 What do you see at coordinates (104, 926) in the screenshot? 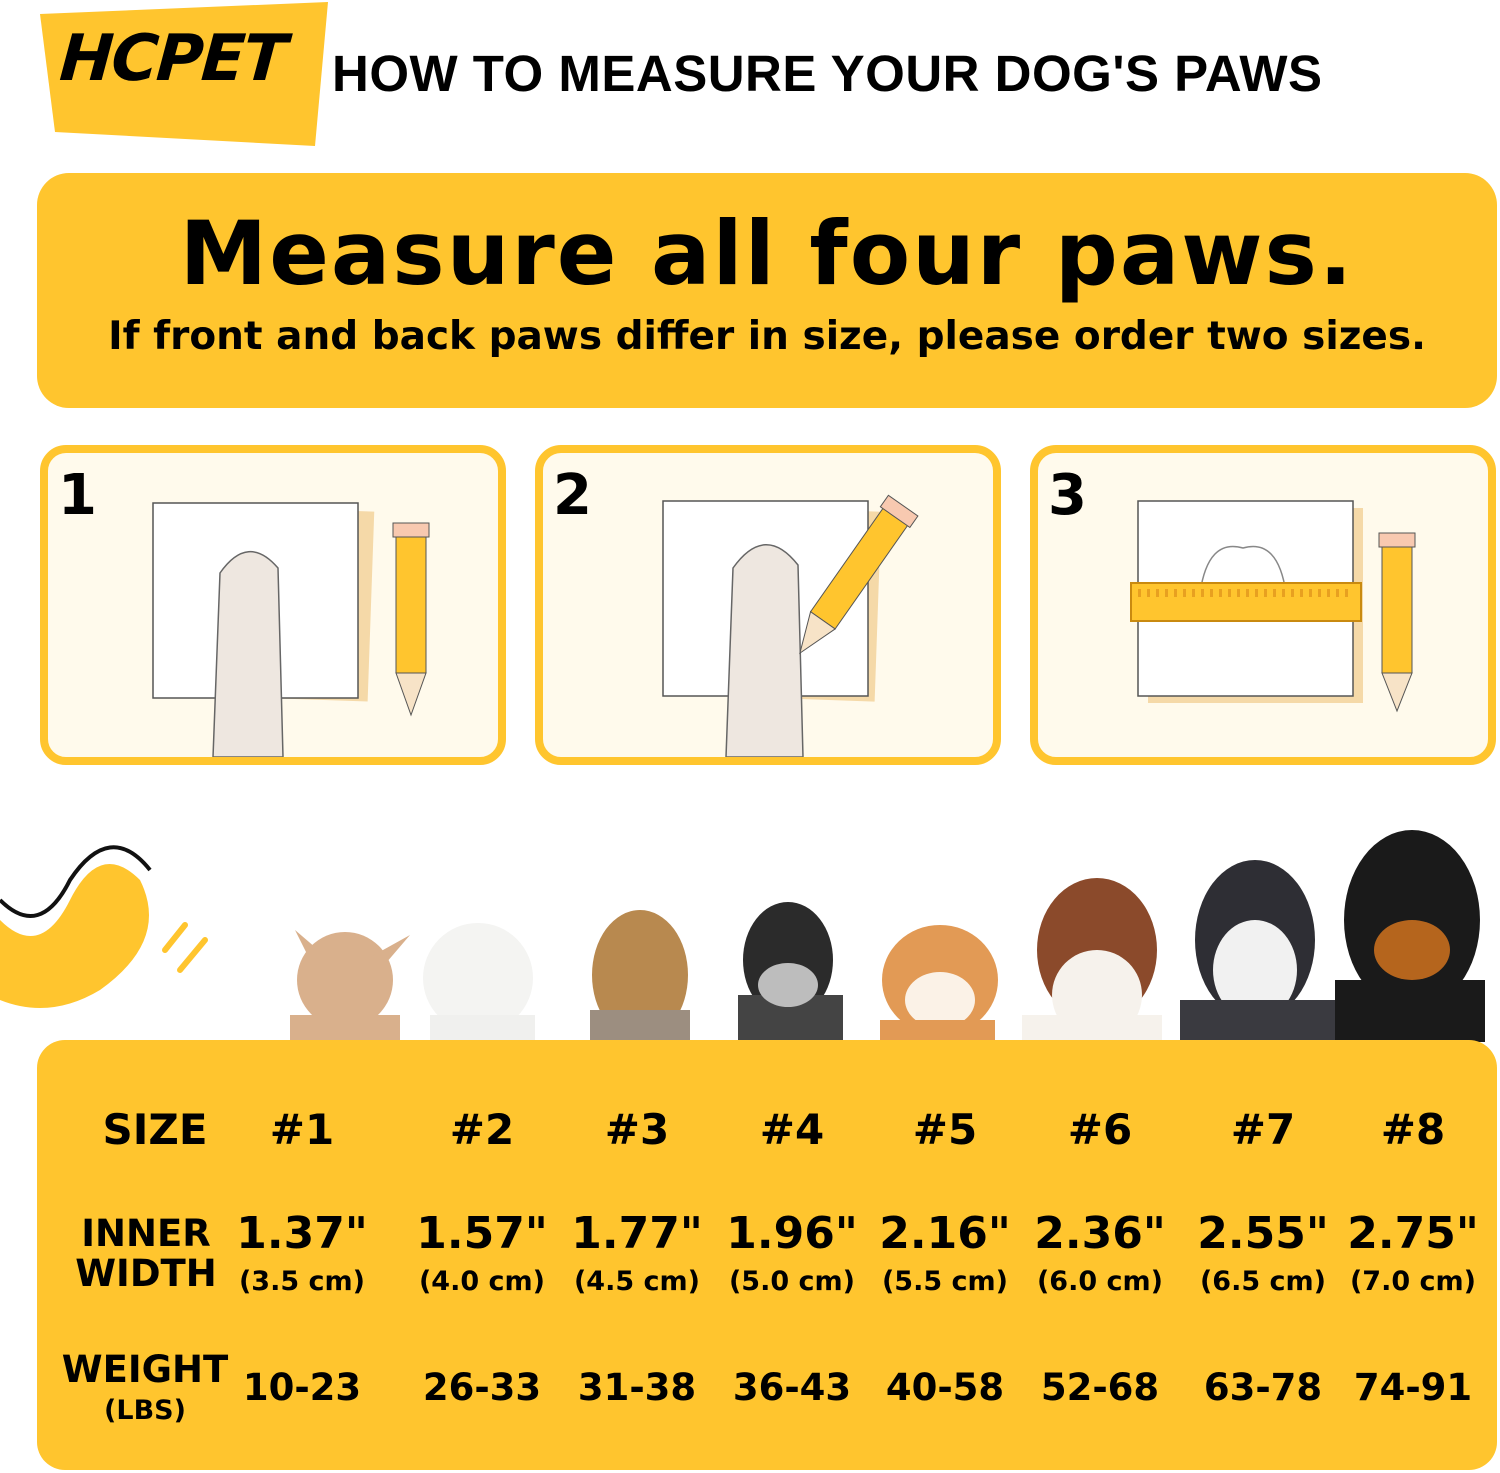
I see `swoosh-decoration-icon` at bounding box center [104, 926].